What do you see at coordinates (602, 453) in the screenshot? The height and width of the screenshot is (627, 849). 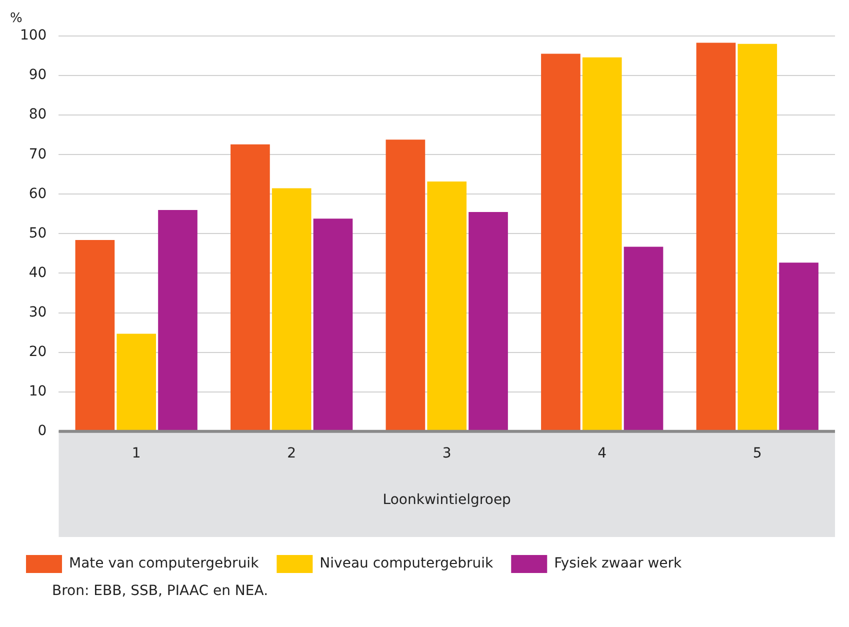 I see `x-tick-label: 4` at bounding box center [602, 453].